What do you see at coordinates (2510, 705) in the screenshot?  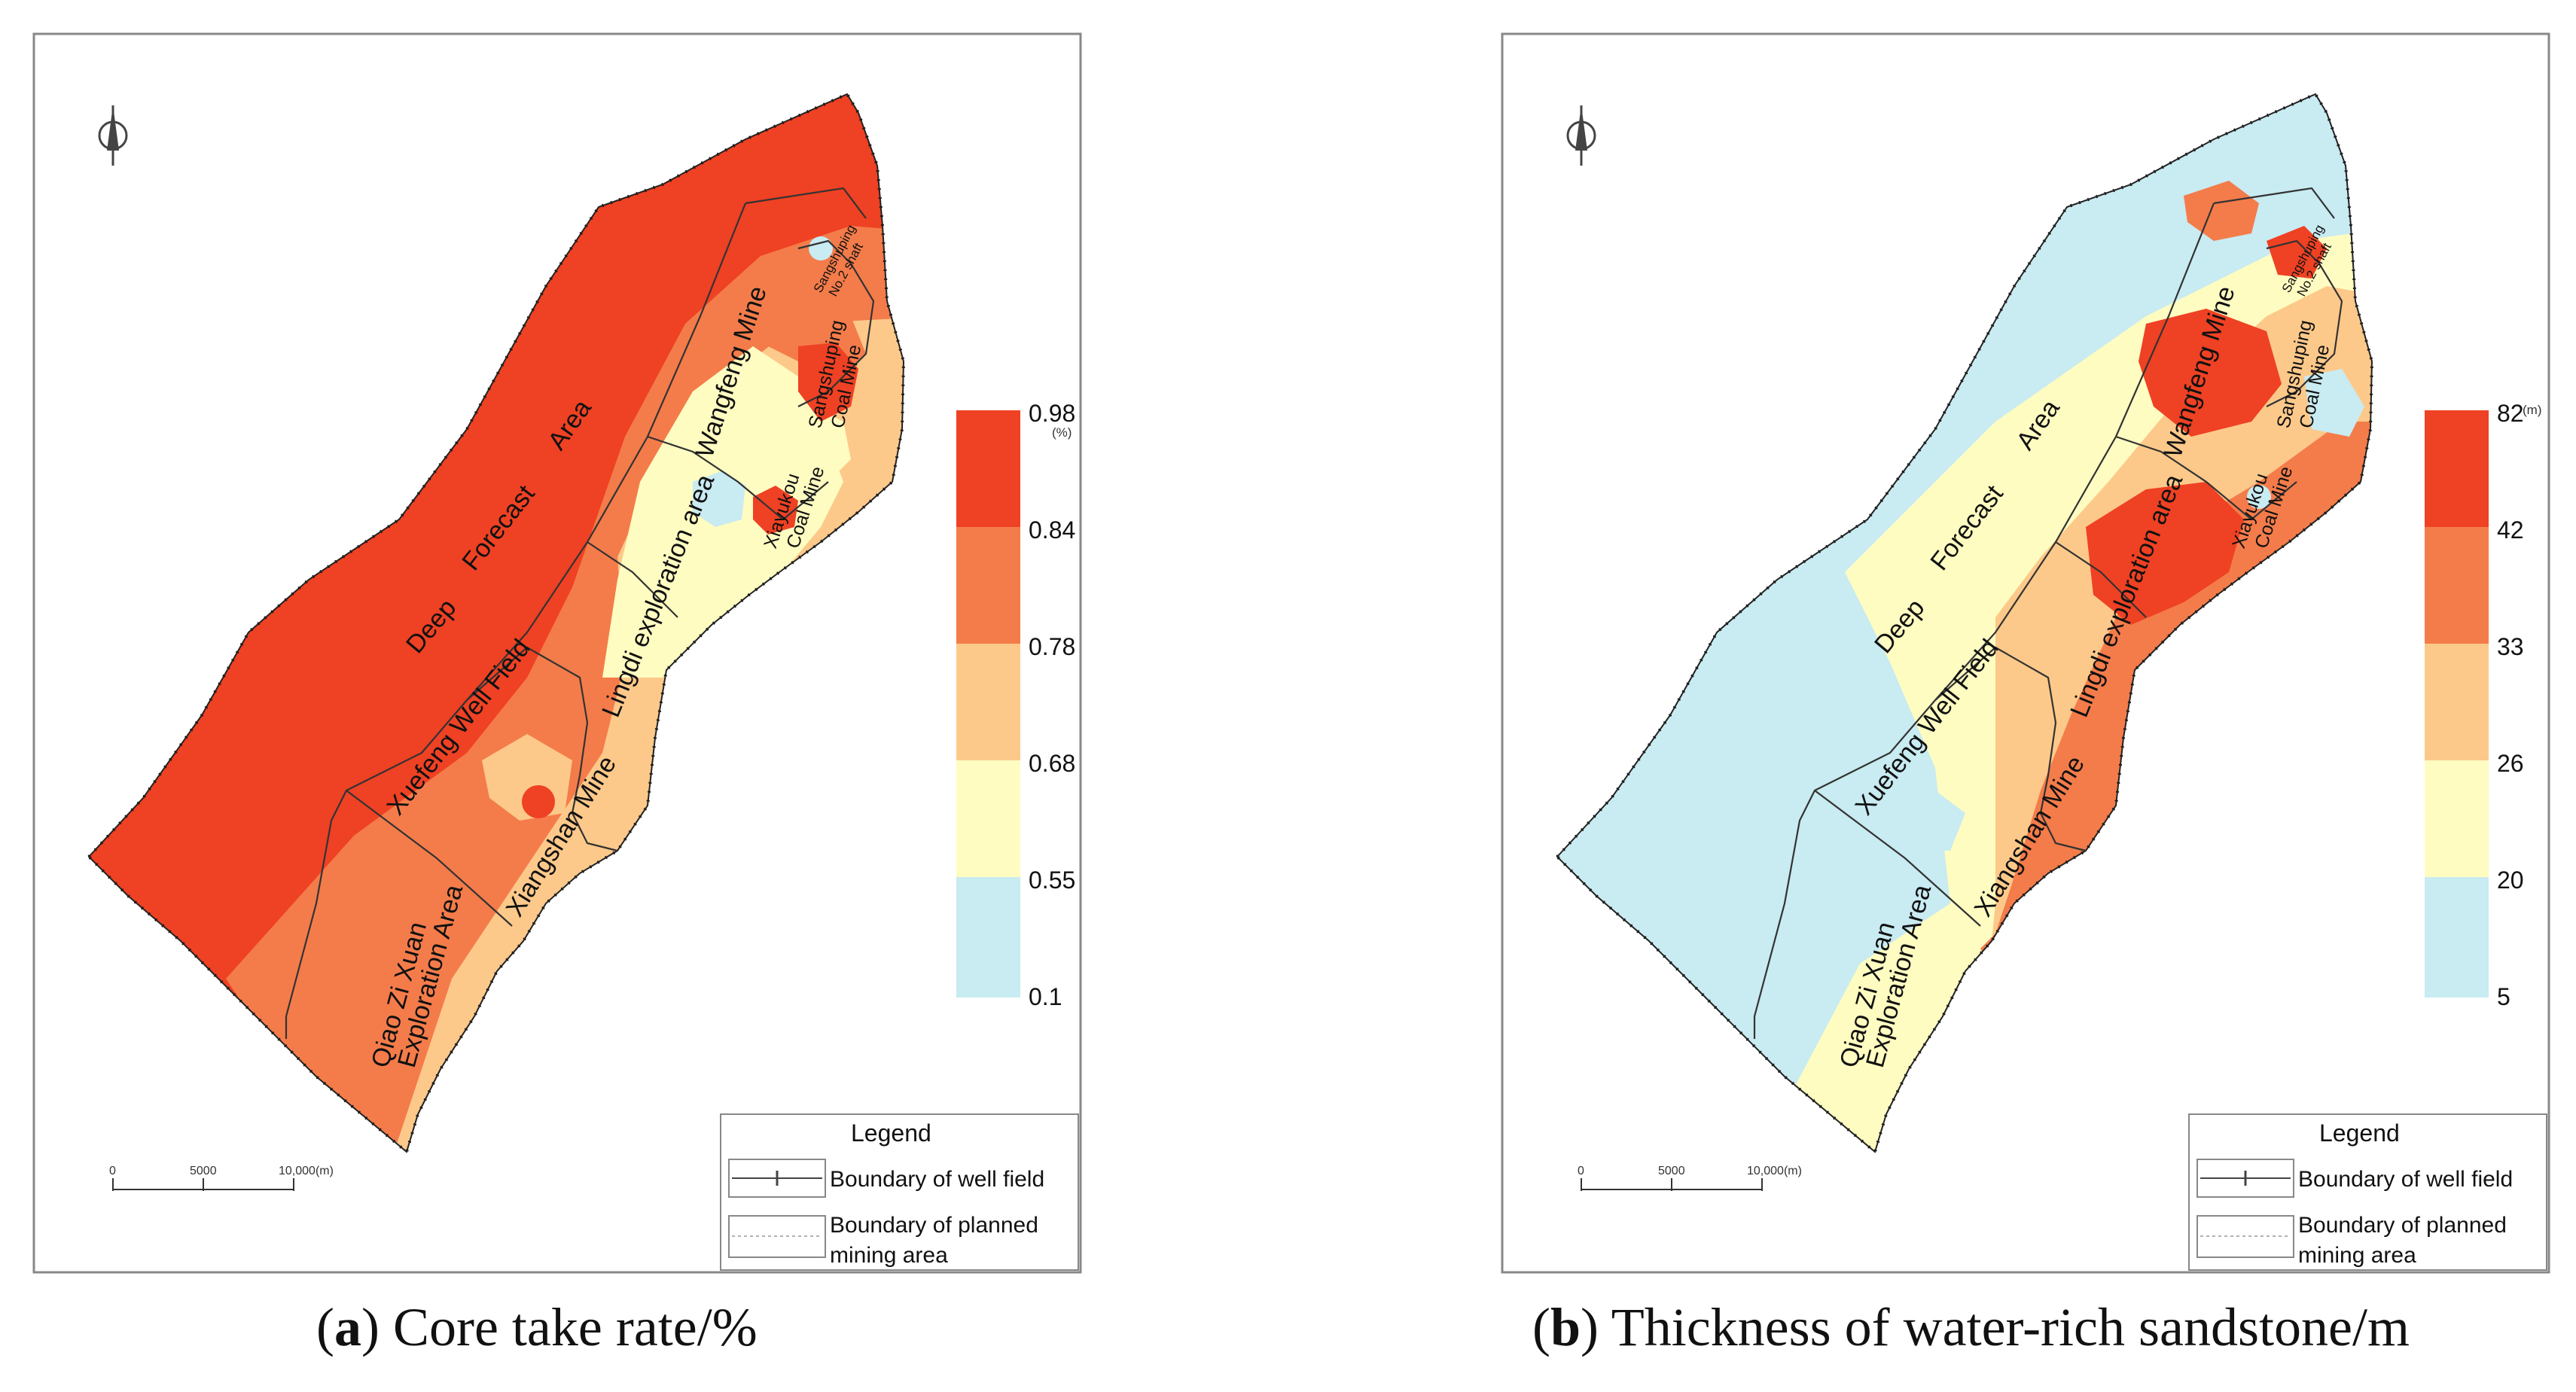 I see `map-shape: 82 42 33 26 20 5` at bounding box center [2510, 705].